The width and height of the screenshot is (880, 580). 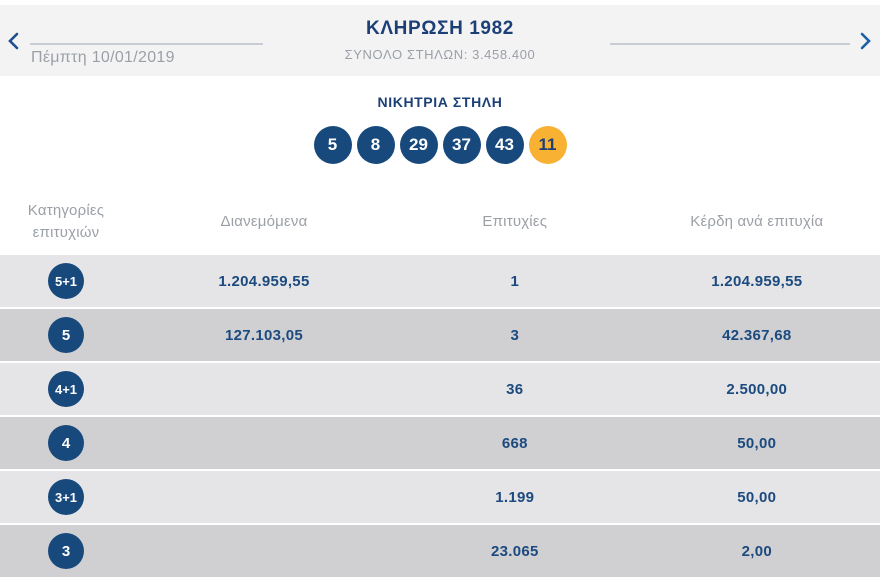 What do you see at coordinates (66, 551) in the screenshot?
I see `category-badge: 3` at bounding box center [66, 551].